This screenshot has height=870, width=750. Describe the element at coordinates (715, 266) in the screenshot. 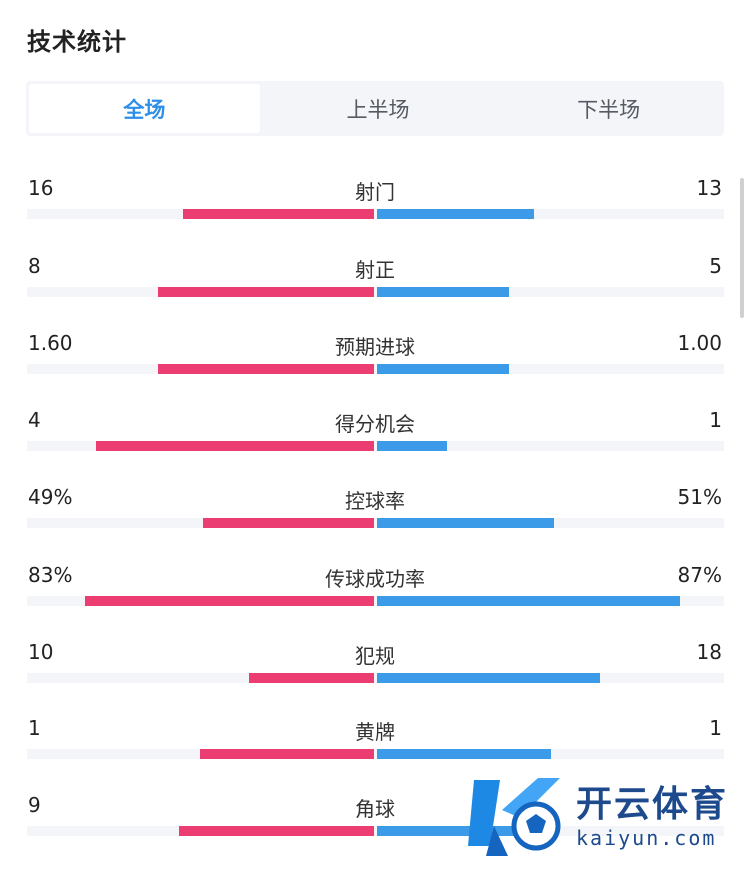

I see `away-value: 5` at that location.